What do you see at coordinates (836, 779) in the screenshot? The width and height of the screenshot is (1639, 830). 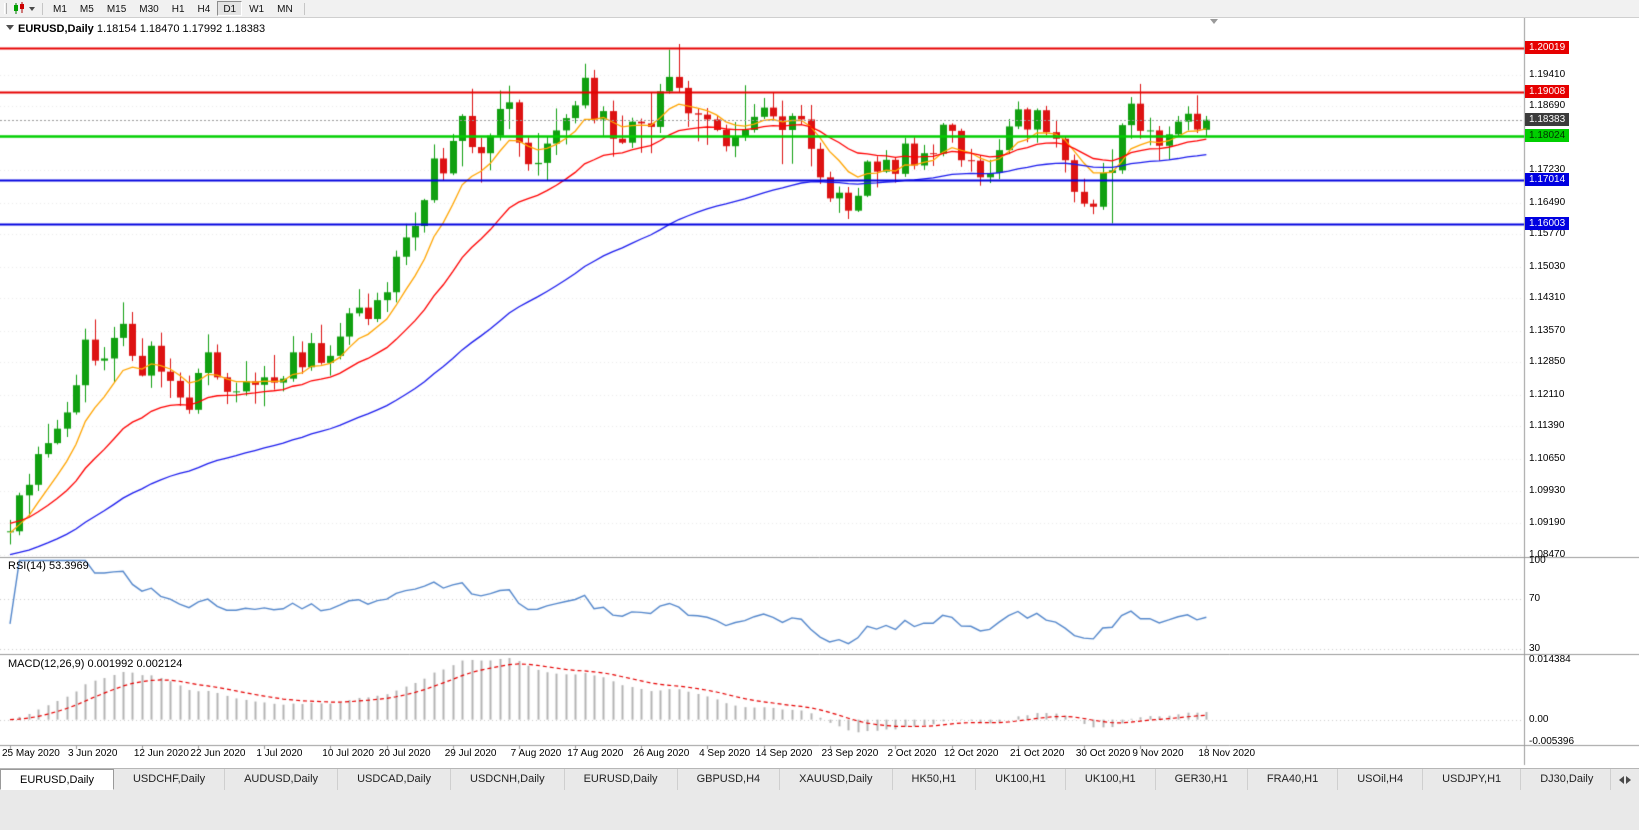 I see `chart-tab-xauusd-daily: XAUUSD,Daily` at bounding box center [836, 779].